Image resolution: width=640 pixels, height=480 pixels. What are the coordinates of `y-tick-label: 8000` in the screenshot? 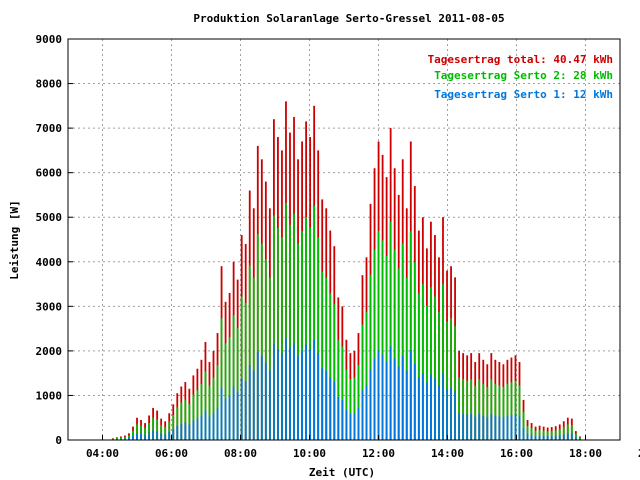 It's located at (49, 84).